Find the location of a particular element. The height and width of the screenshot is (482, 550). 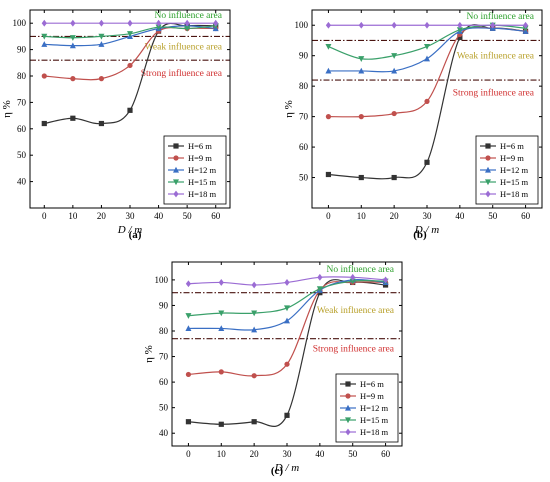

y-tick-label: 40 is located at coordinates (22, 182).